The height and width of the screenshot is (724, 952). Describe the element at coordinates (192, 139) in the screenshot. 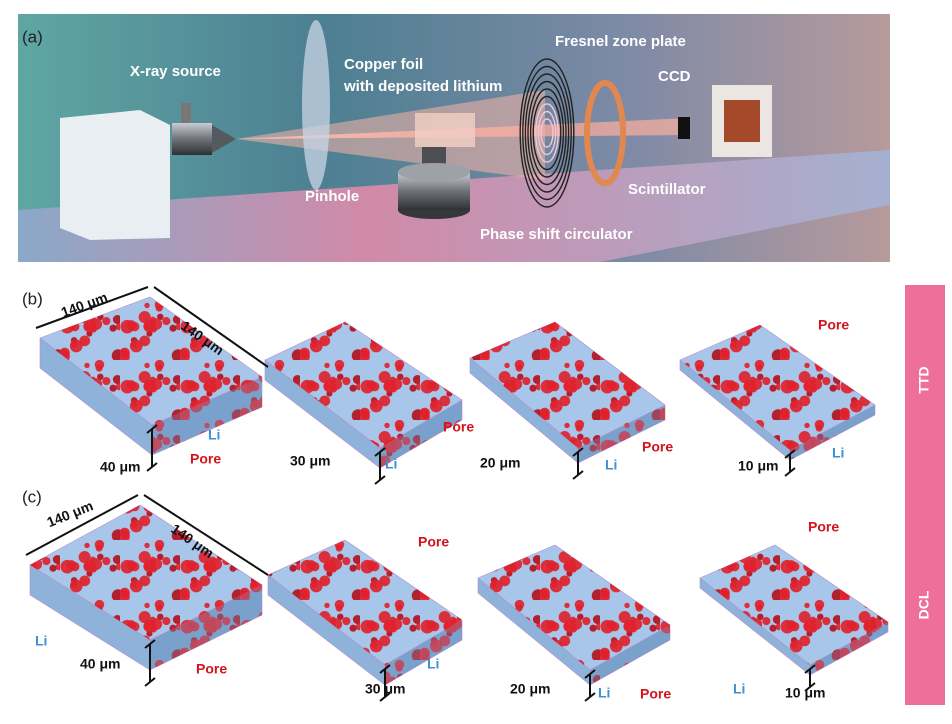

I see `source-tube` at that location.